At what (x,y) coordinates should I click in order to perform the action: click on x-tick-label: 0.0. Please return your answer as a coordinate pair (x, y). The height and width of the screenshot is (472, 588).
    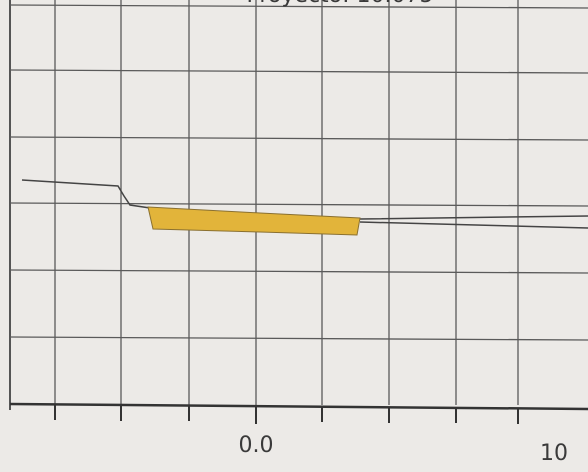
    Looking at the image, I should click on (256, 445).